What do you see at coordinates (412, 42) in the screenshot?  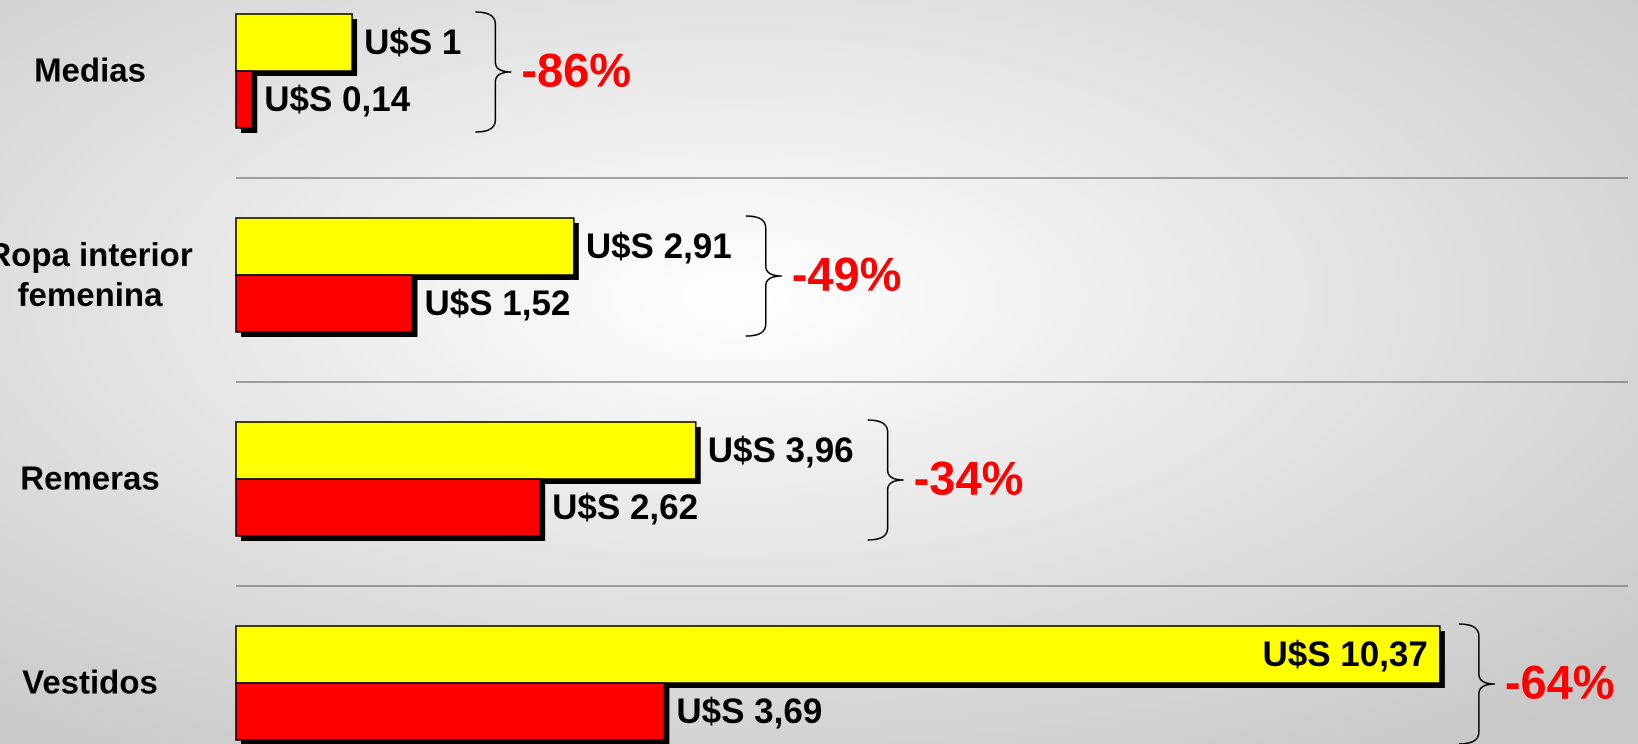 I see `value-label: U$S 1` at bounding box center [412, 42].